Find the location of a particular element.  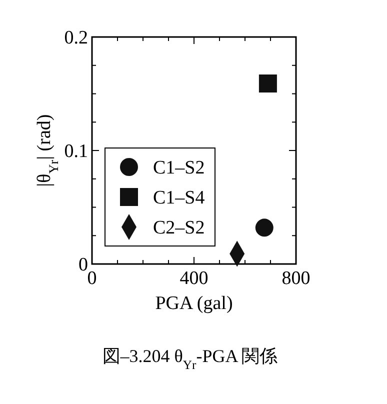

legend-label: C1–S2 is located at coordinates (179, 168).